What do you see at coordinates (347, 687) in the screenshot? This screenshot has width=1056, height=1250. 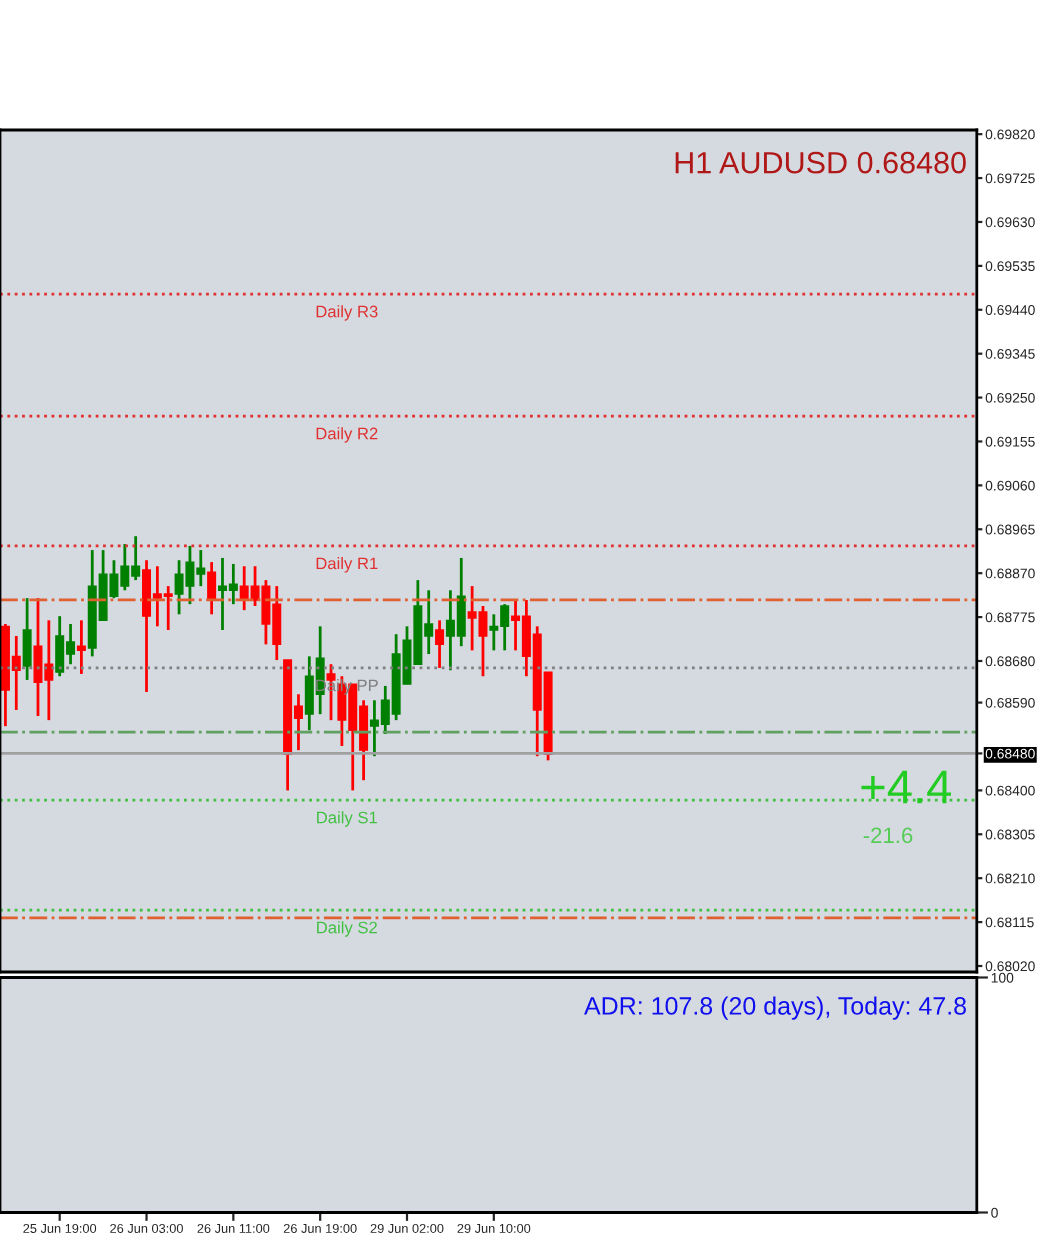 I see `ref-line-label: Daily PP` at bounding box center [347, 687].